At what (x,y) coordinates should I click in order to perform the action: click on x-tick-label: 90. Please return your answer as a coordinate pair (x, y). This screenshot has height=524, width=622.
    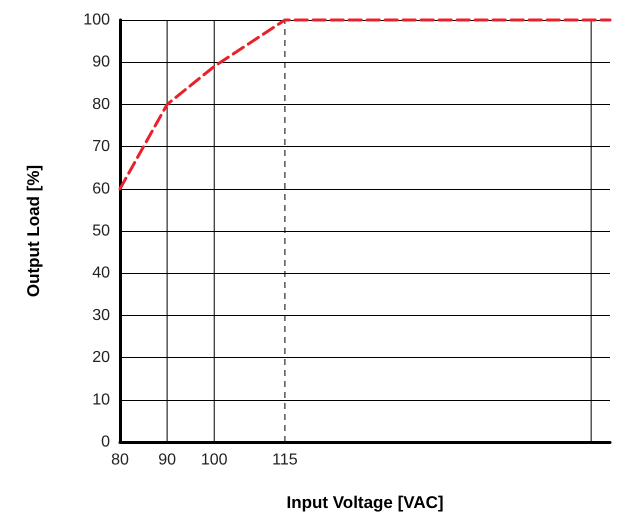
    Looking at the image, I should click on (167, 460).